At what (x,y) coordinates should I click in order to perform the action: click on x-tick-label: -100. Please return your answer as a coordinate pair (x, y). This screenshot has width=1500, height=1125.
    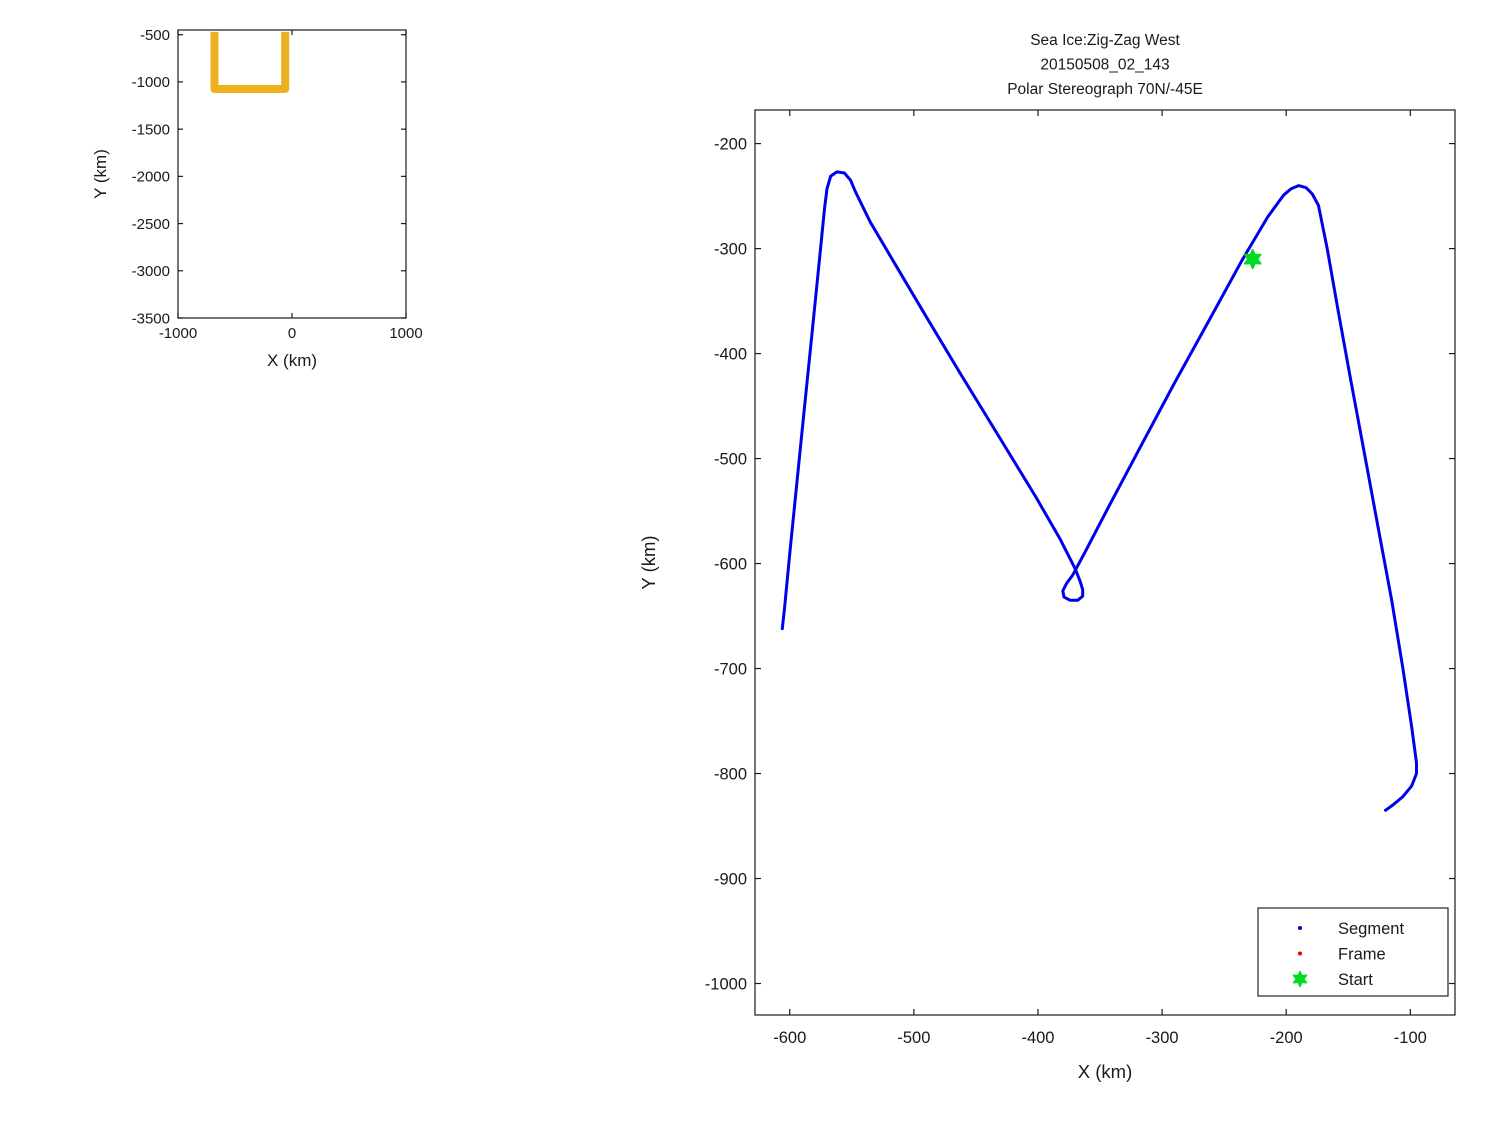
    Looking at the image, I should click on (1410, 1038).